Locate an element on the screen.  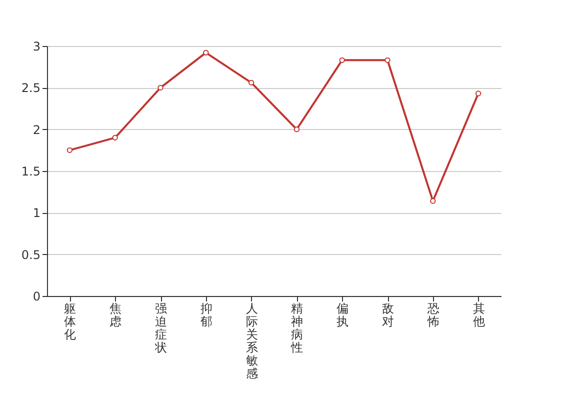
y-tick-label: 3 is located at coordinates (36, 47).